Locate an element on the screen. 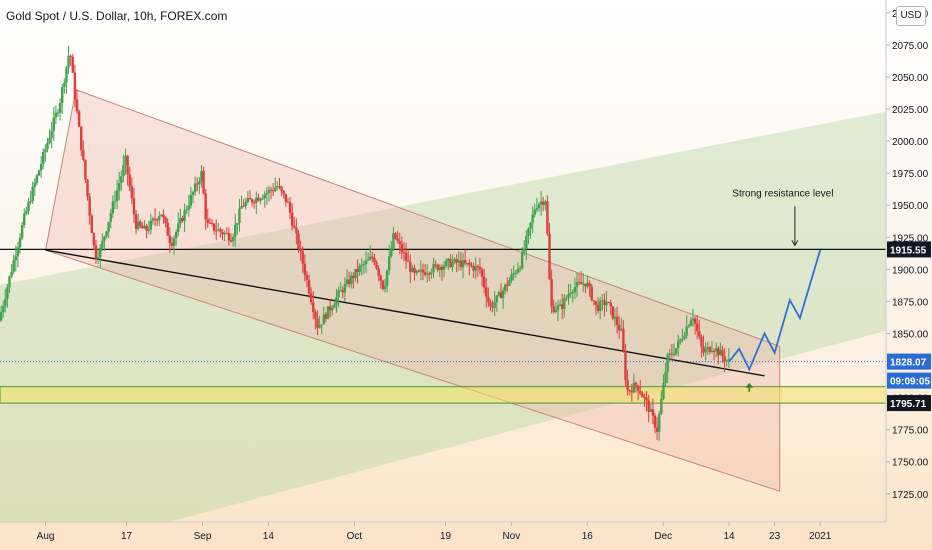 The height and width of the screenshot is (550, 932). price-tick-label: 1750.00 is located at coordinates (910, 463).